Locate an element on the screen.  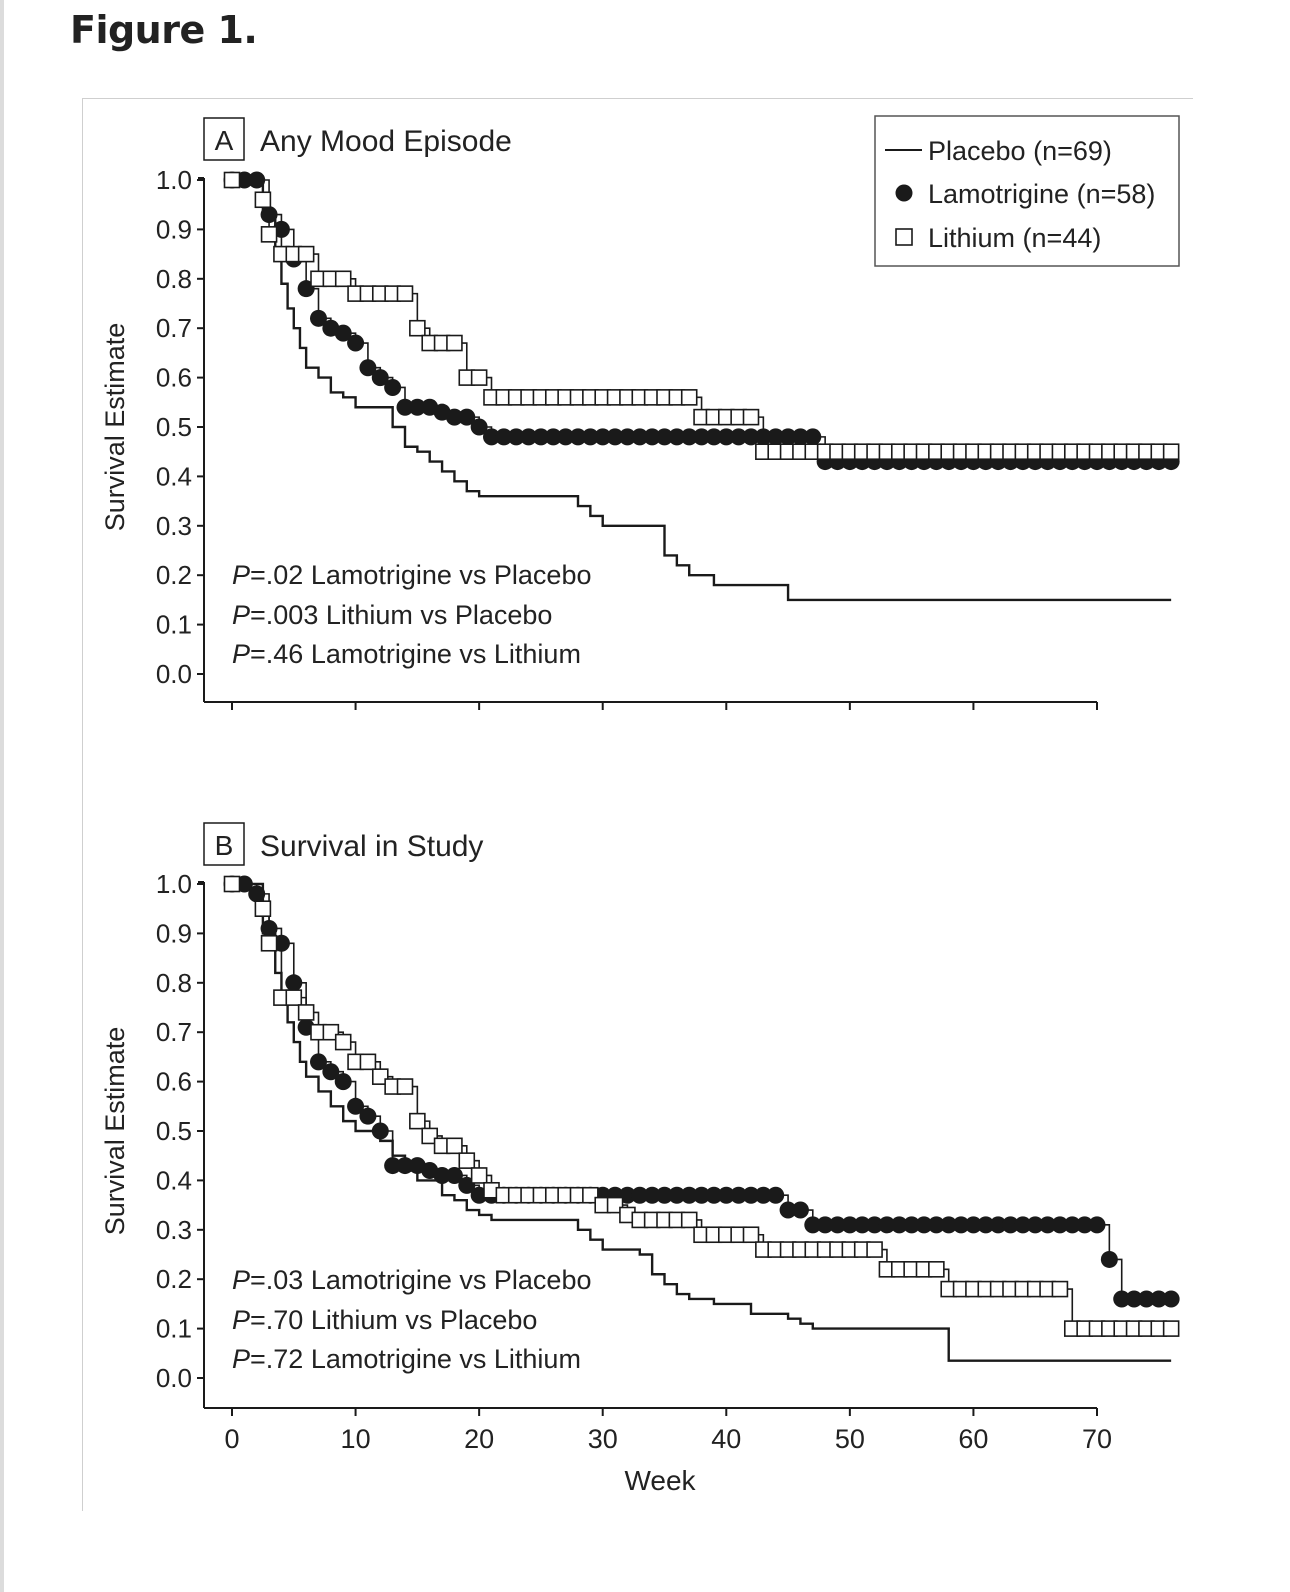
p-value-text: =.70 Lithium vs Placebo is located at coordinates (393, 1320).